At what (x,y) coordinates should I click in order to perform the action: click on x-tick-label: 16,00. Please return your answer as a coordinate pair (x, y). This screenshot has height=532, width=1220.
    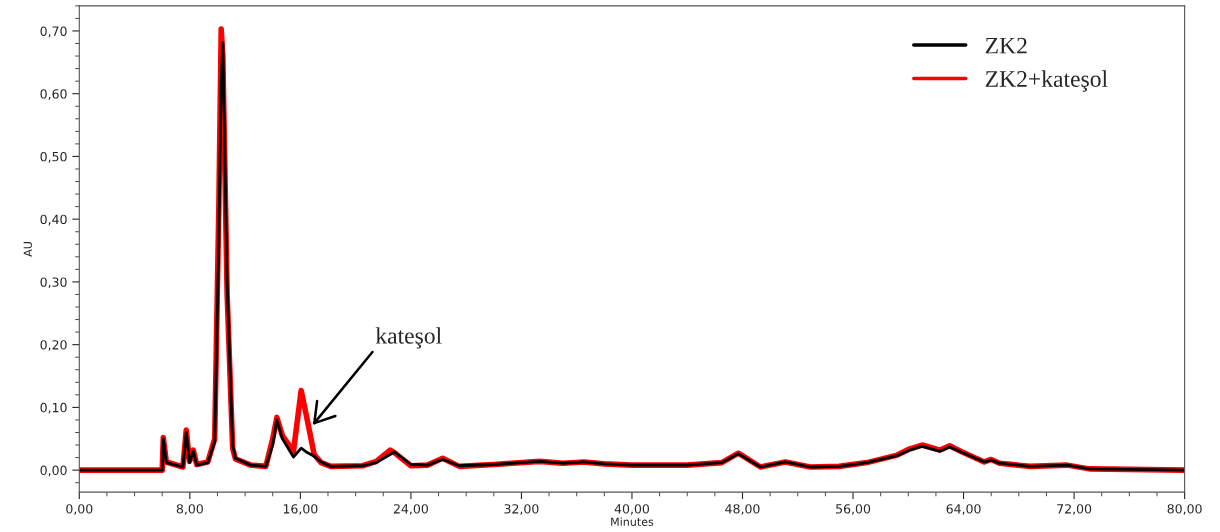
    Looking at the image, I should click on (300, 509).